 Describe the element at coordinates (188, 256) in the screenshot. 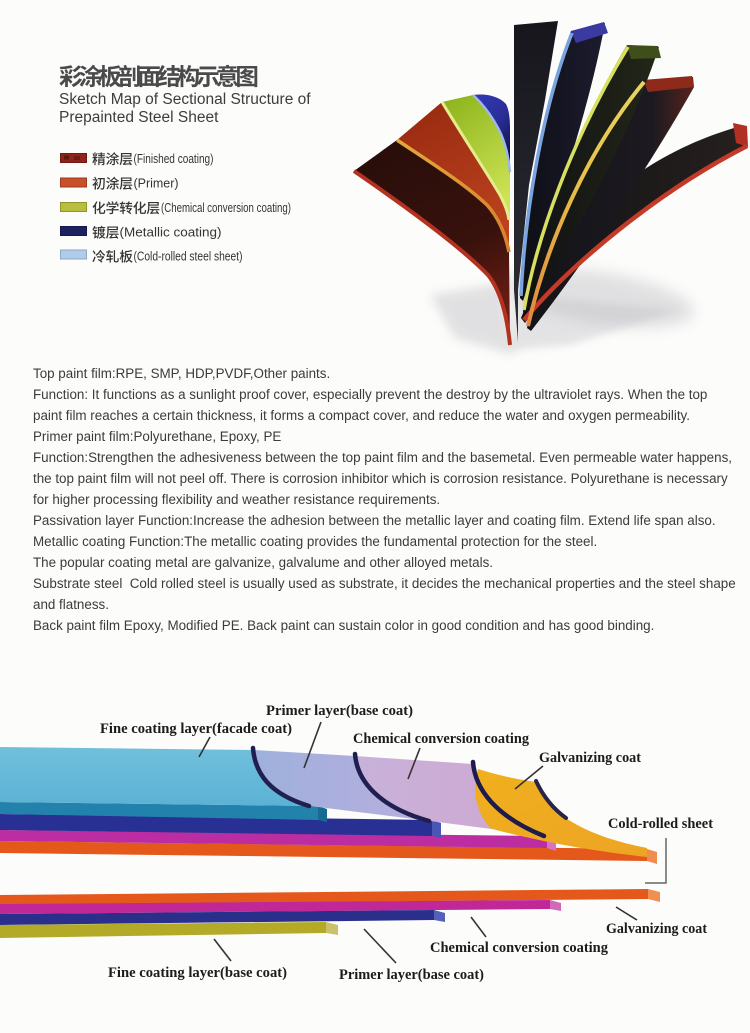

I see `svg-text: (Cold-rolled steel sheet)` at that location.